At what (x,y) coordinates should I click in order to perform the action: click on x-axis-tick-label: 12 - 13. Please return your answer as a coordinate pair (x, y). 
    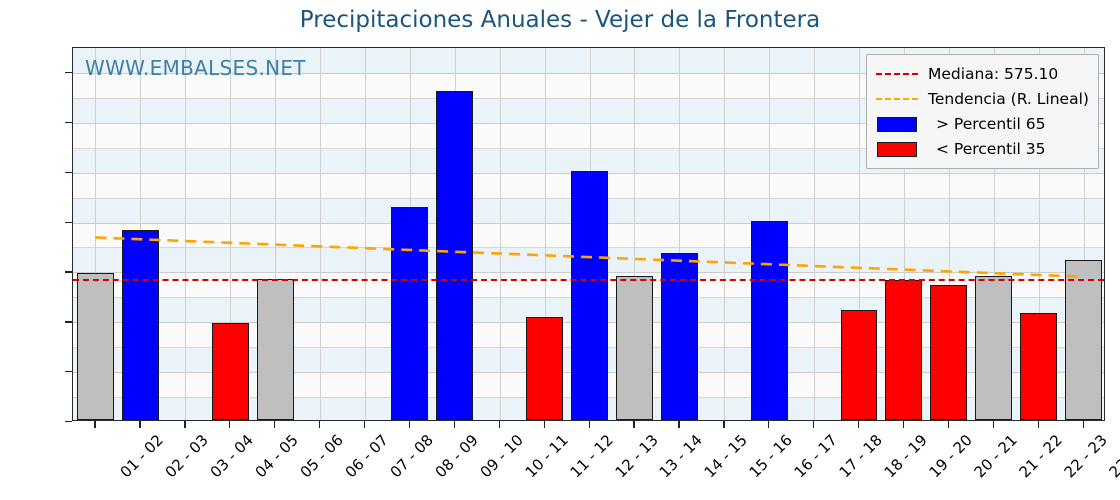
    Looking at the image, I should click on (636, 456).